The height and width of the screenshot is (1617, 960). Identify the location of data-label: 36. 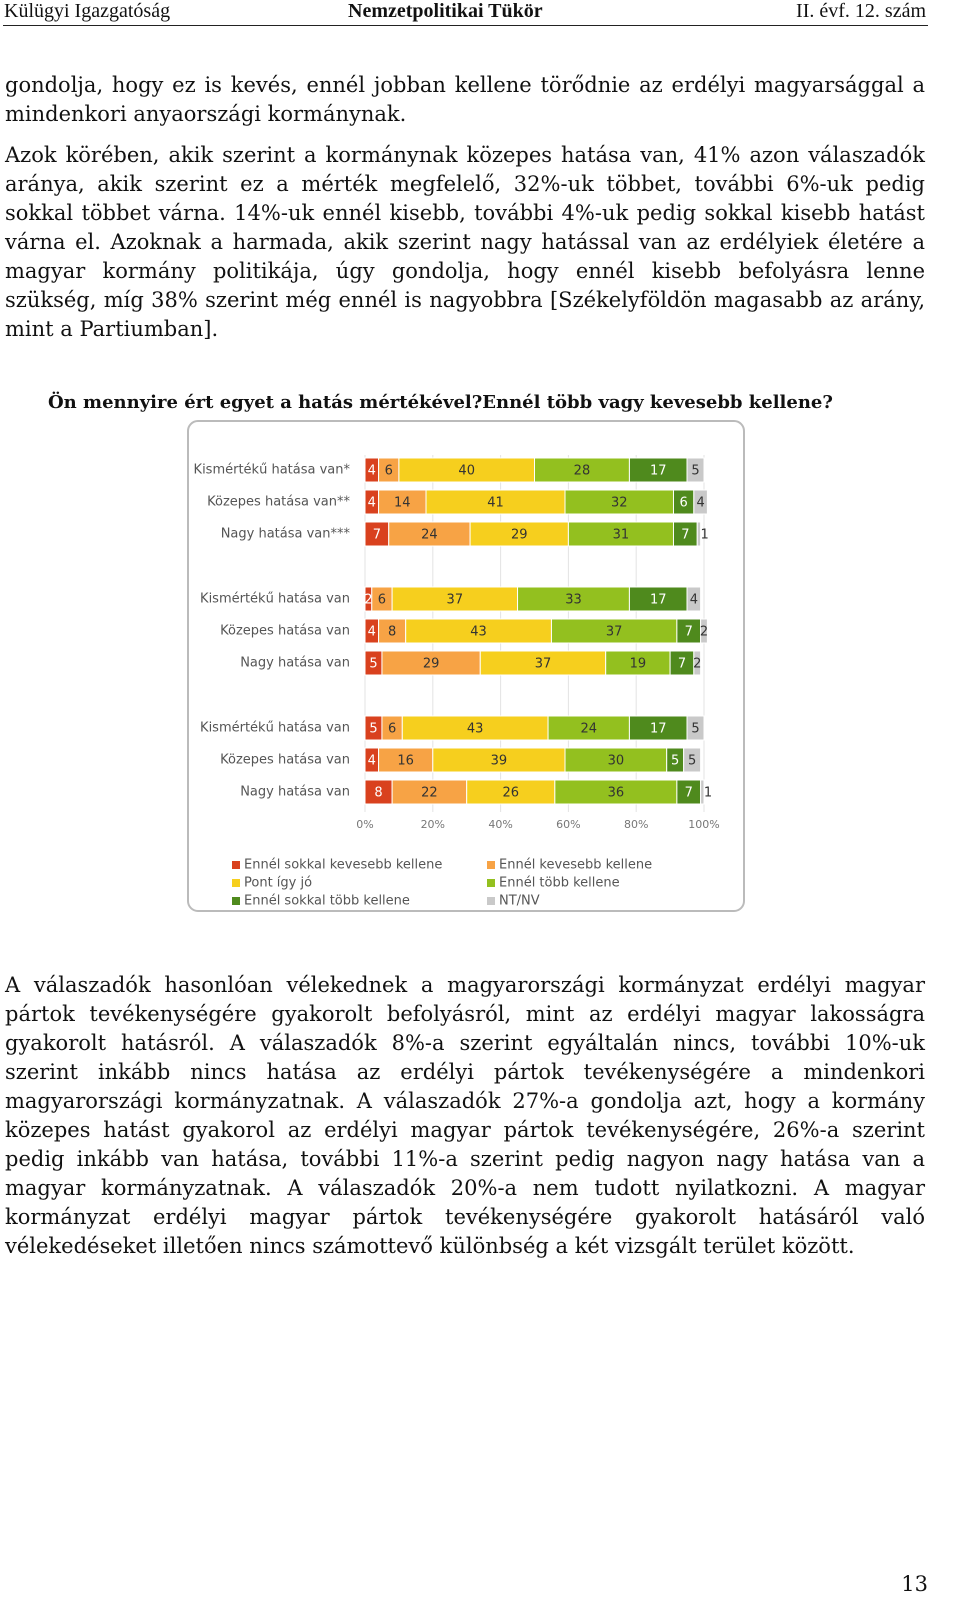
(616, 793).